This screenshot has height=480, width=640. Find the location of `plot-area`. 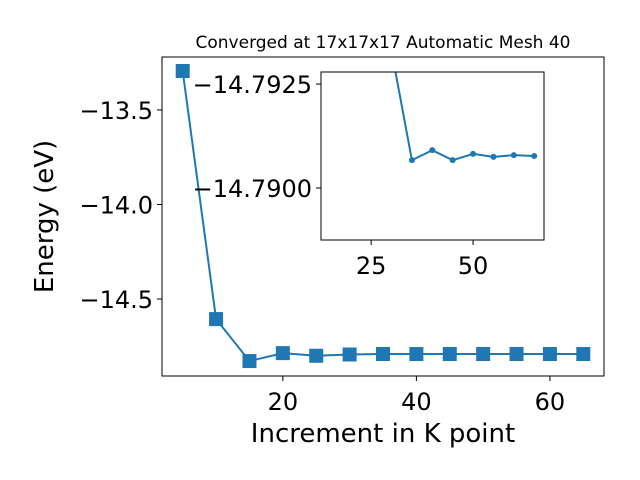

plot-area is located at coordinates (466, 118).